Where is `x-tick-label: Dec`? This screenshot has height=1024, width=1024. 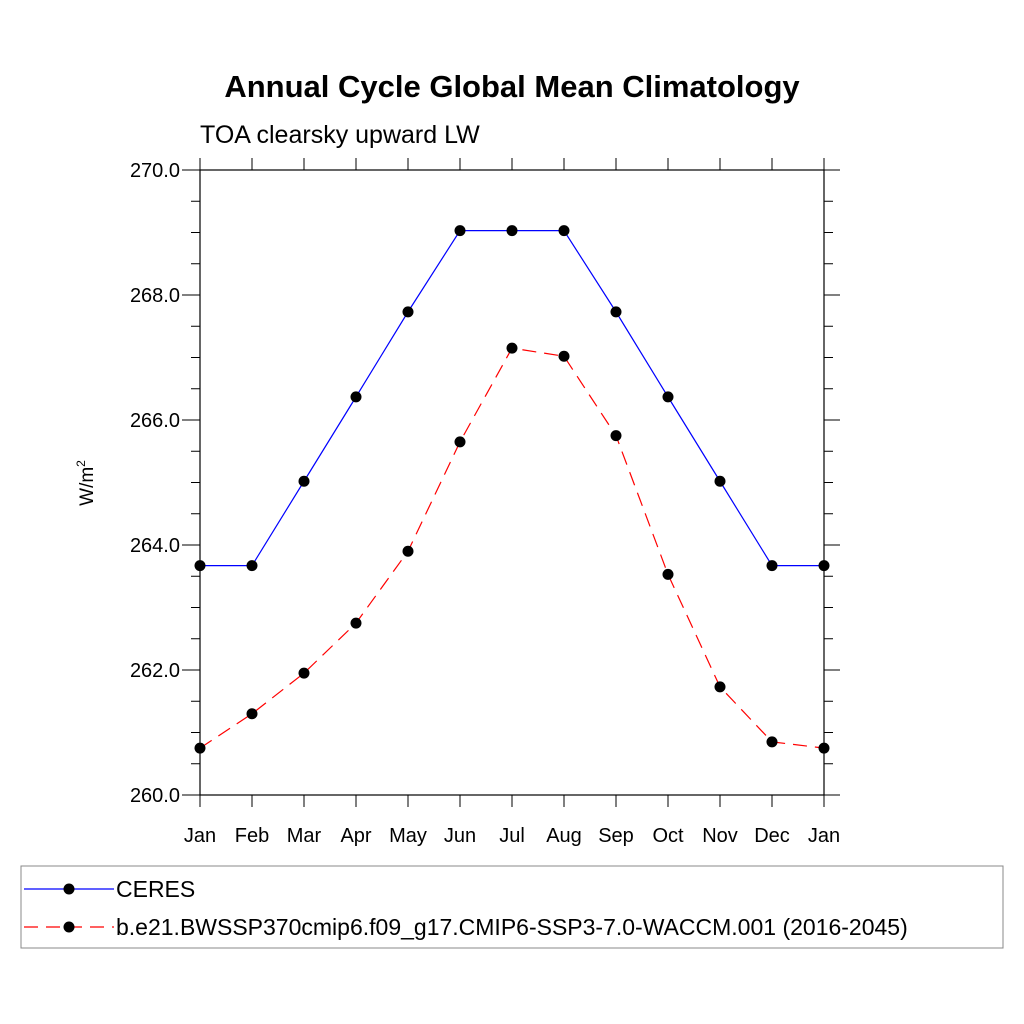
x-tick-label: Dec is located at coordinates (772, 836).